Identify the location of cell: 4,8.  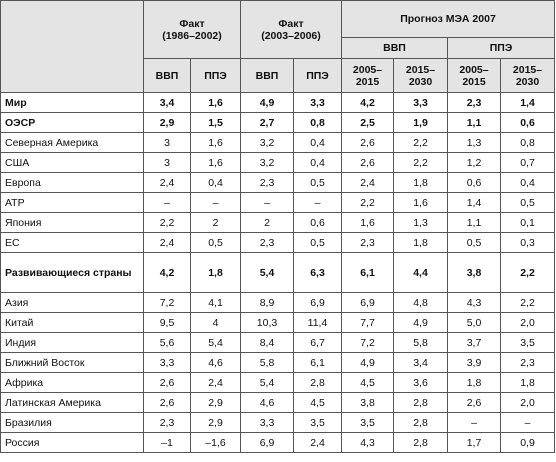
(420, 302).